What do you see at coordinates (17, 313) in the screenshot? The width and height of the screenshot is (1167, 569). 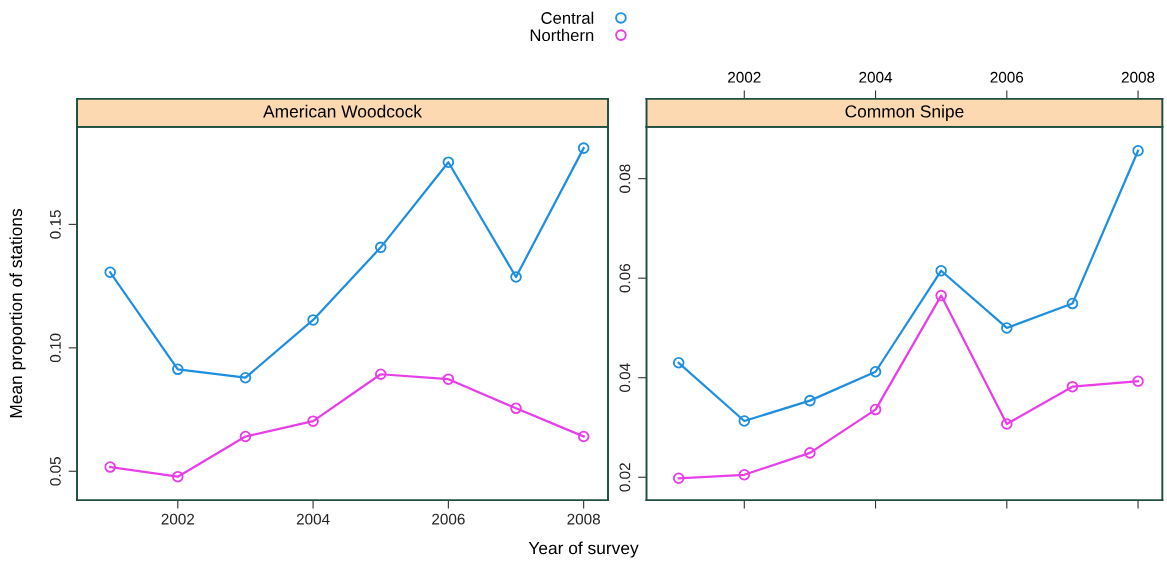 I see `y-axis-title: Mean proportion of stations` at bounding box center [17, 313].